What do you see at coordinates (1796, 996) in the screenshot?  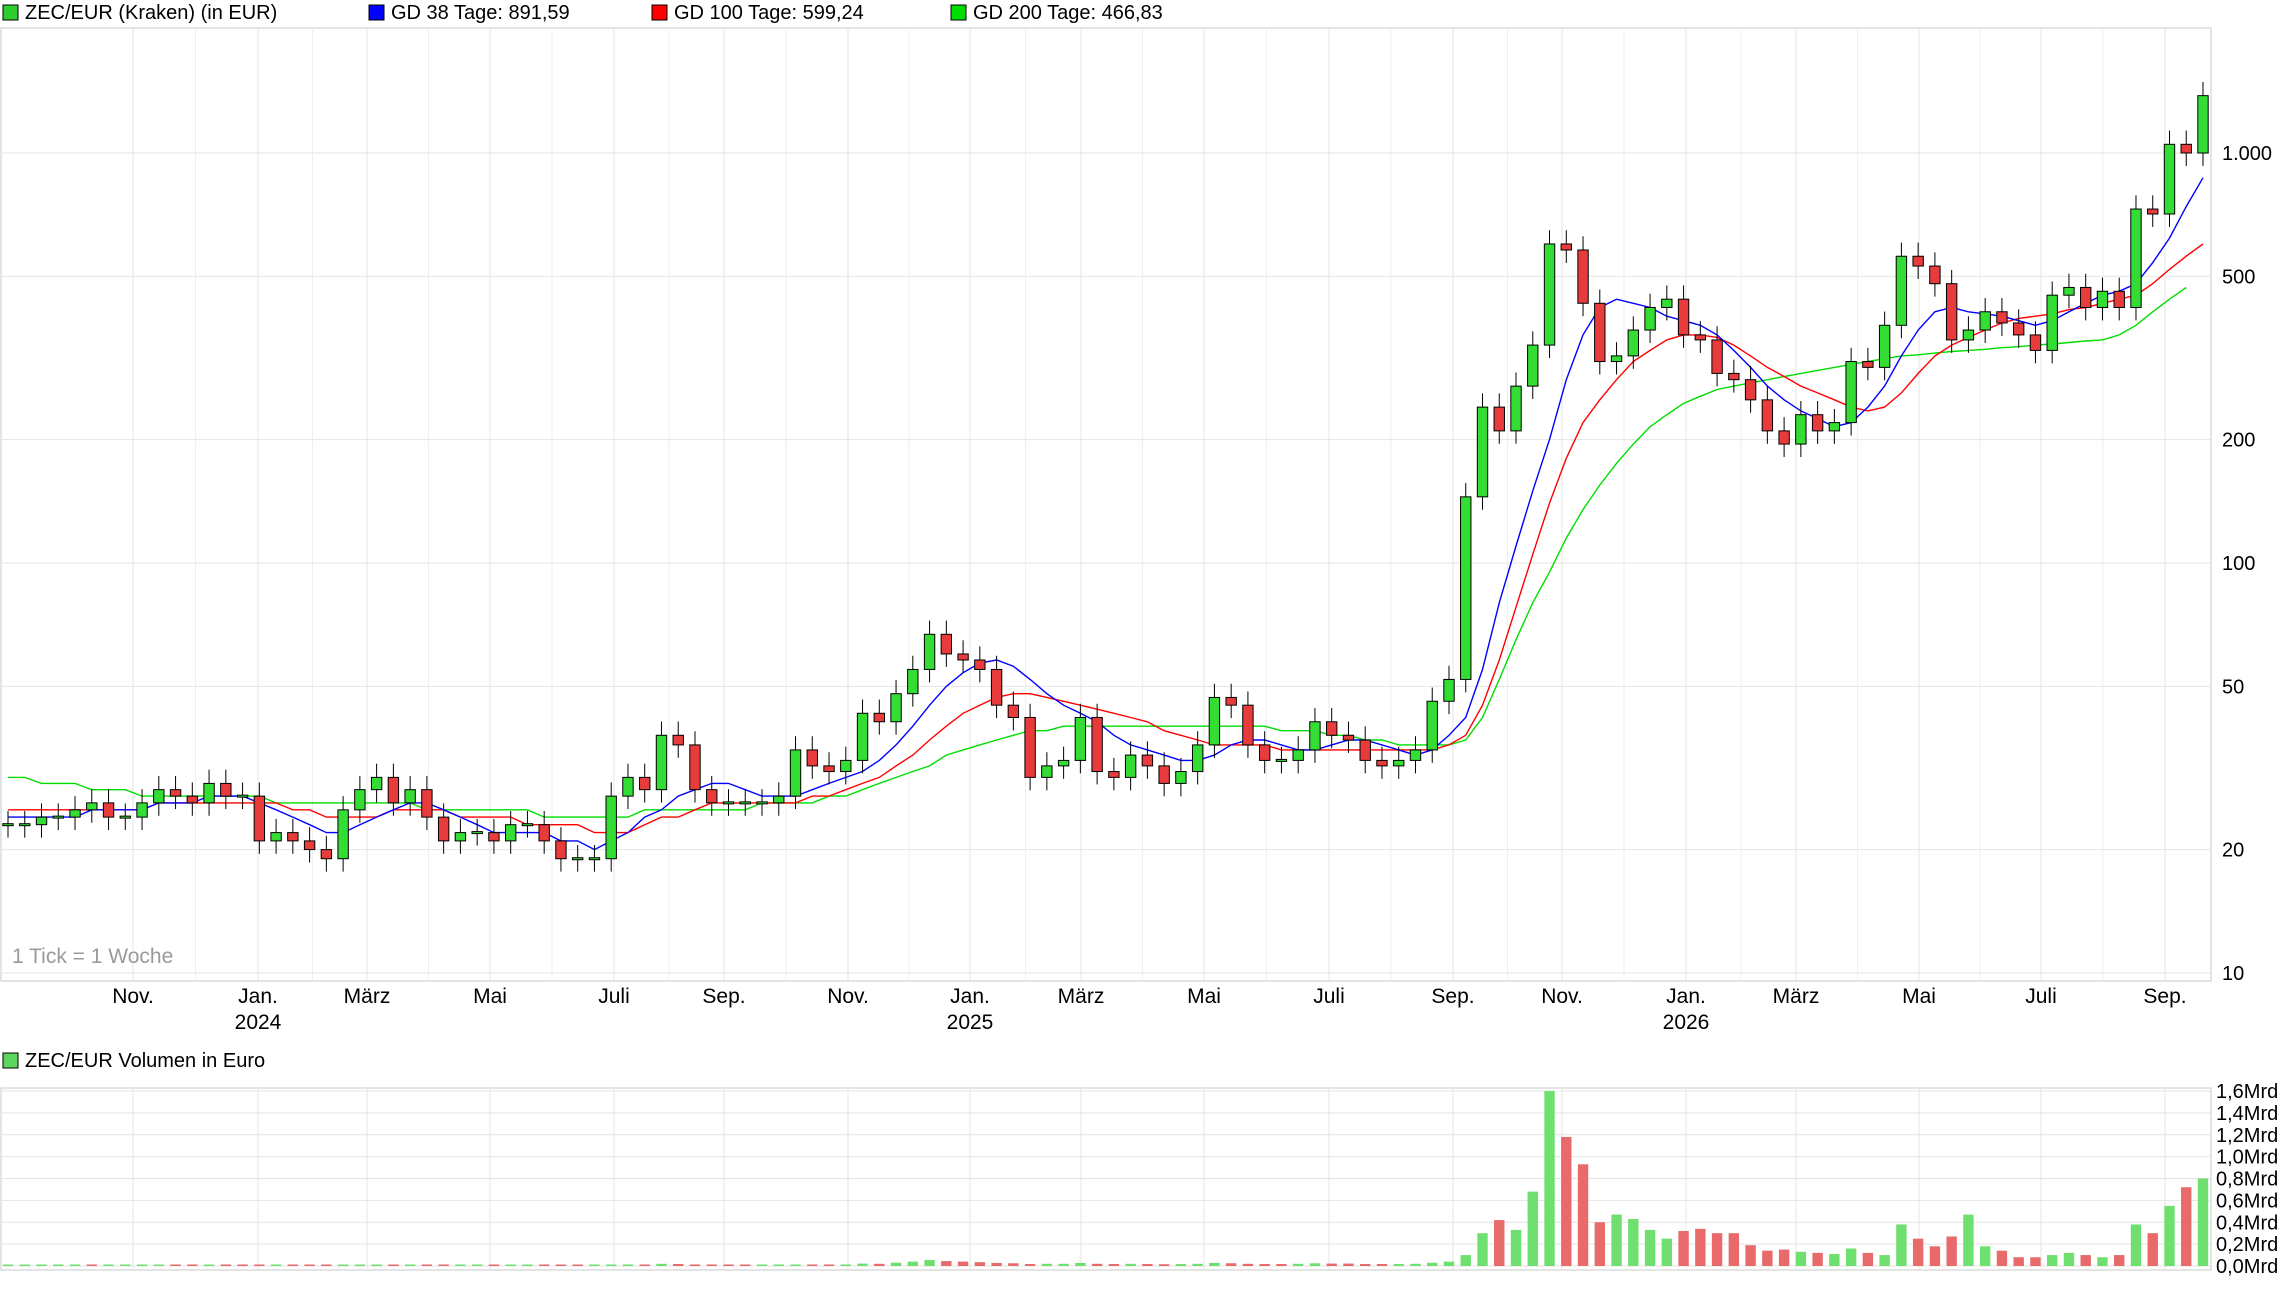 I see `x-tick-label: März` at bounding box center [1796, 996].